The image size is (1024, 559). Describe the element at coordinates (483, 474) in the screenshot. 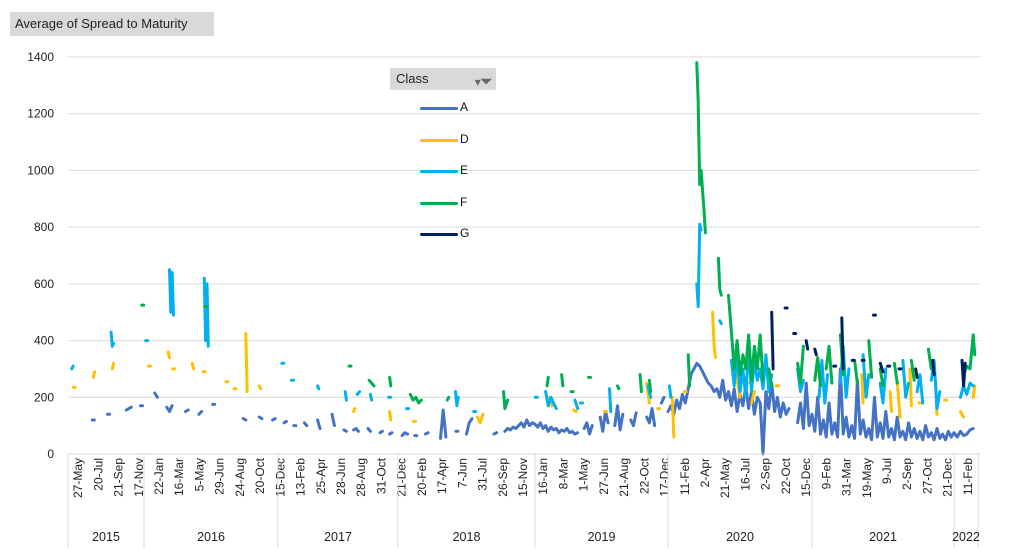

I see `x-tick-label: 31-Jul` at that location.